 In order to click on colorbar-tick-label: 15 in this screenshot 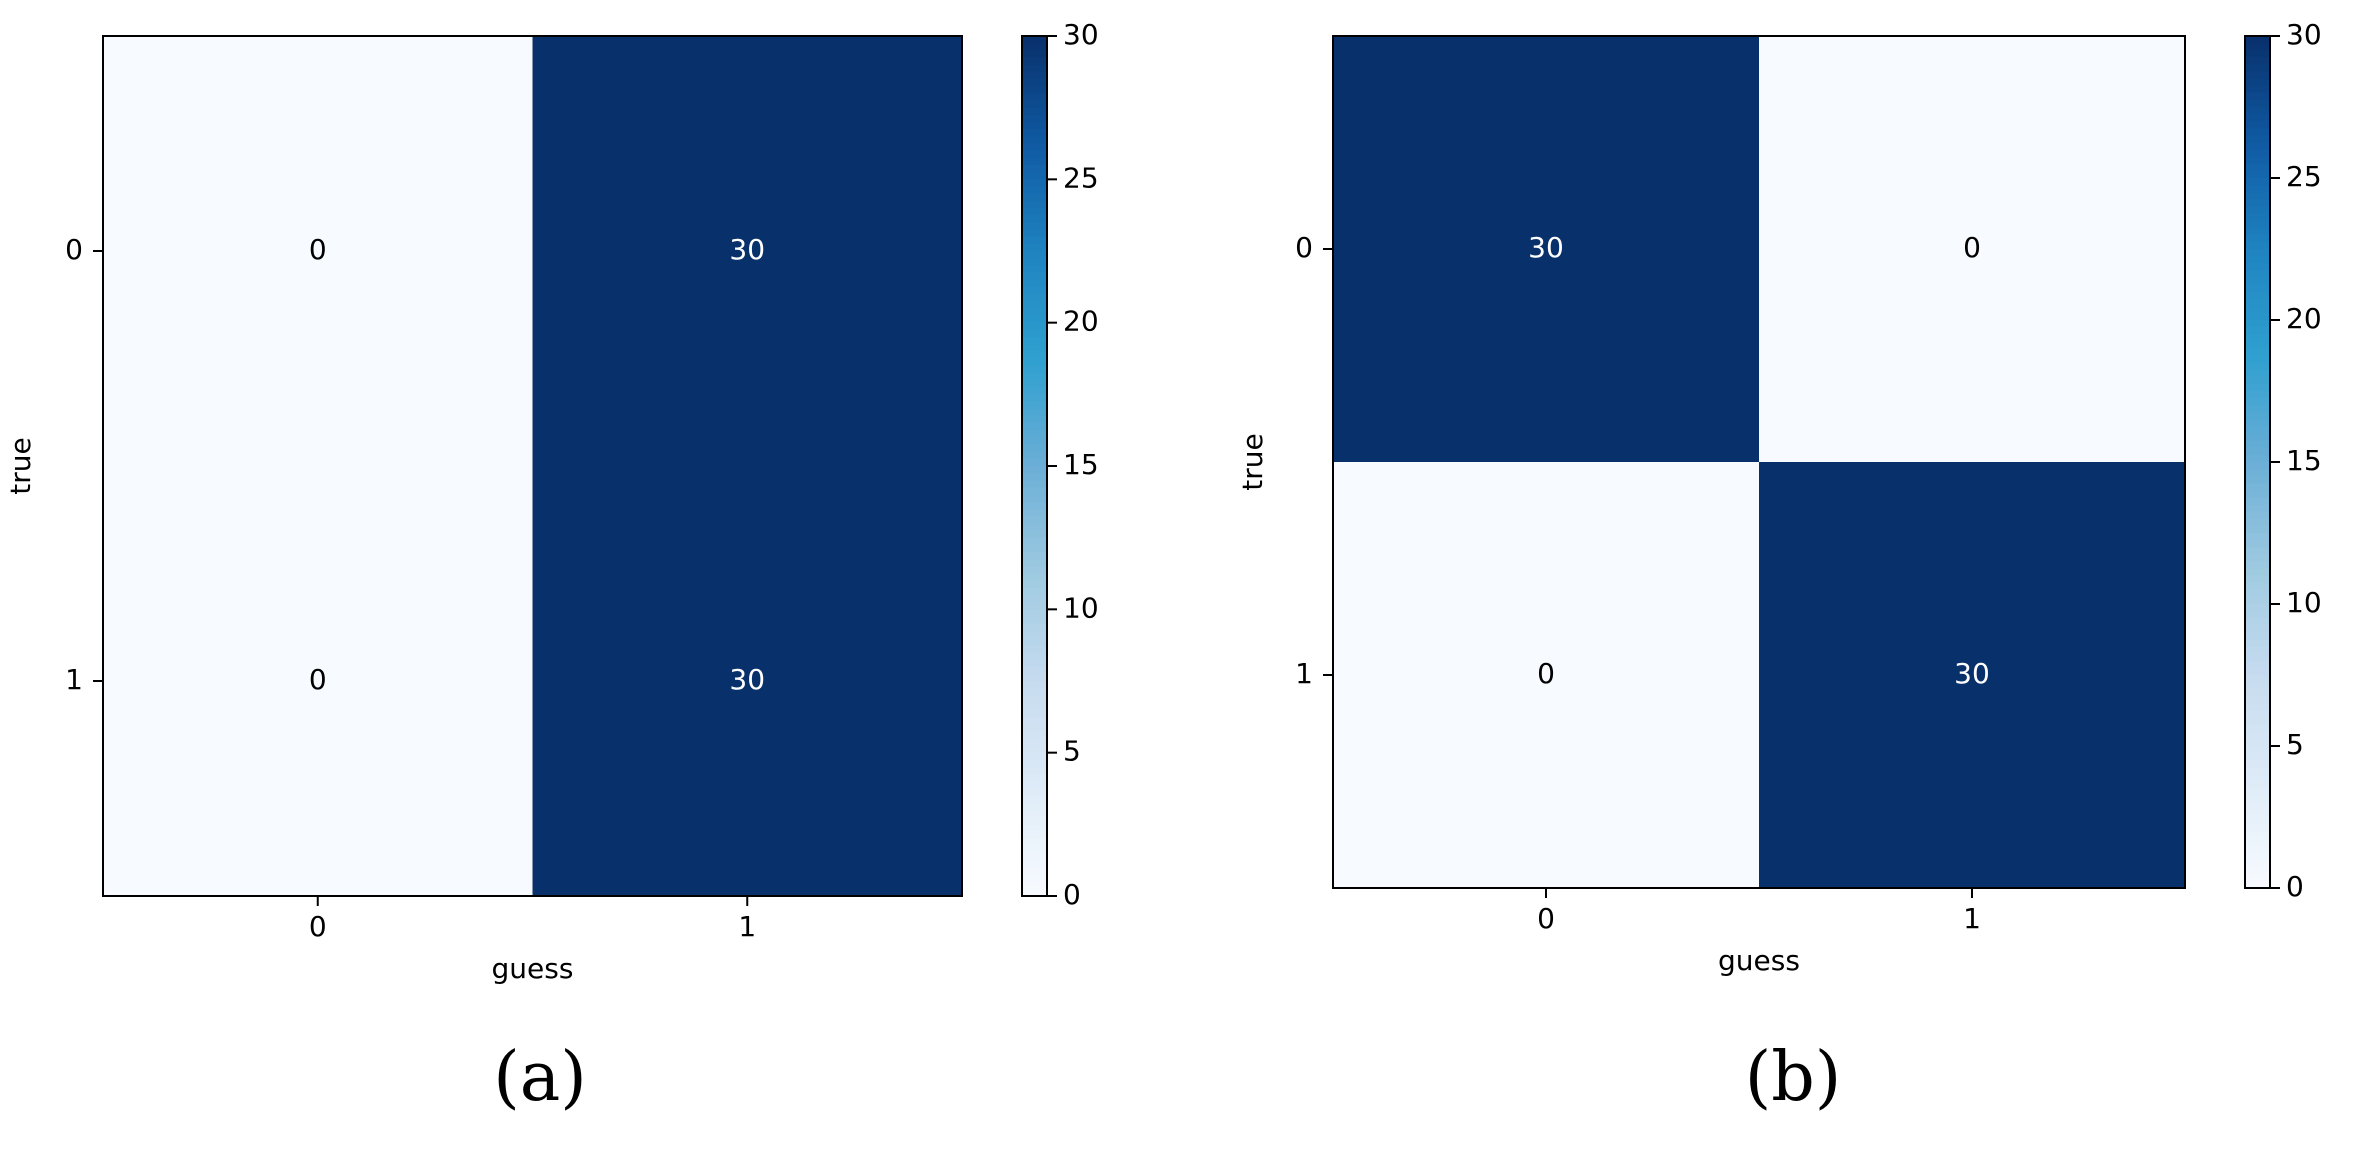, I will do `click(2304, 460)`.